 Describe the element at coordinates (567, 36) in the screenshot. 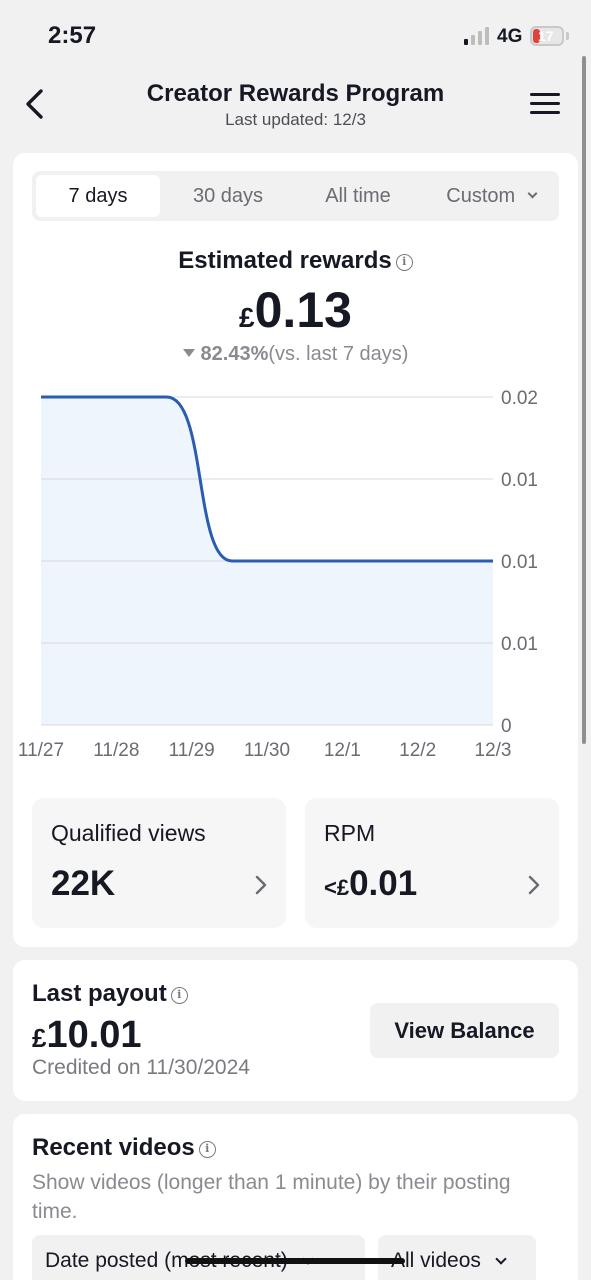

I see `battery-tip` at that location.